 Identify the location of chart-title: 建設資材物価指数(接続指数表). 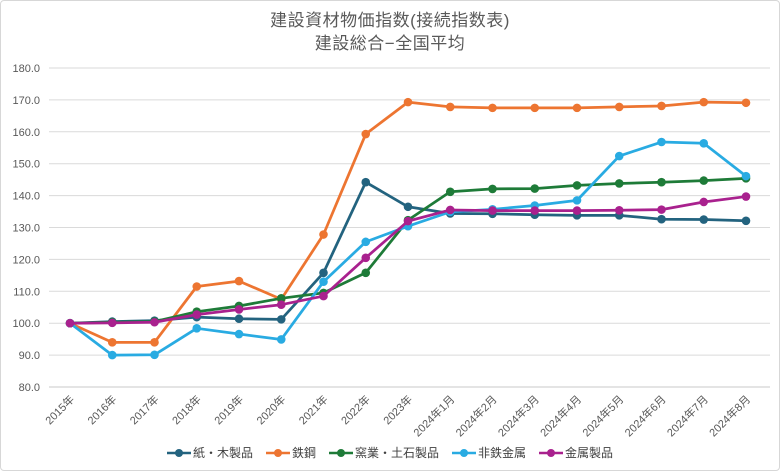
(390, 20).